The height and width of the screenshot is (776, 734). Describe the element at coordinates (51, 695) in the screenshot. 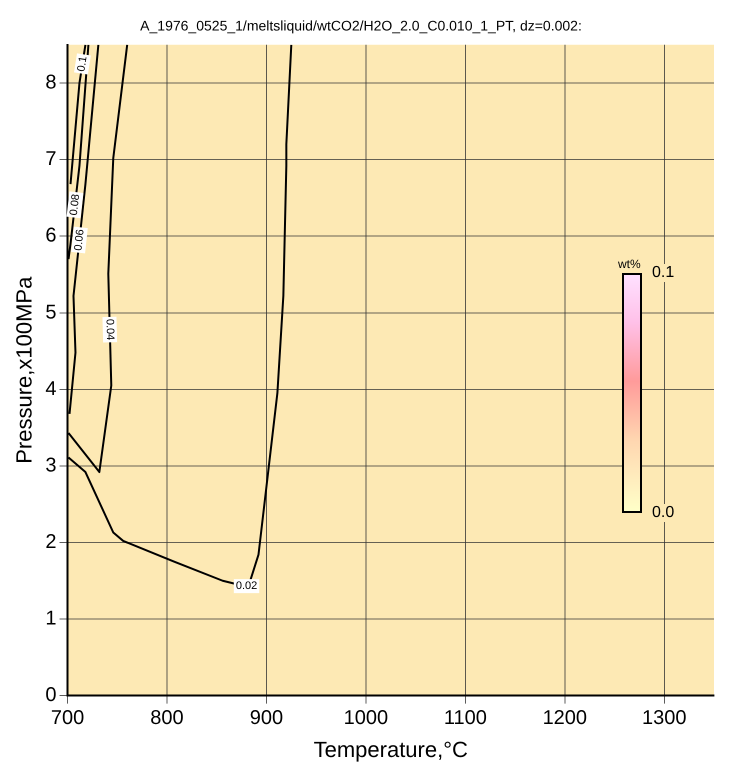

I see `y-tick-label: 0` at that location.